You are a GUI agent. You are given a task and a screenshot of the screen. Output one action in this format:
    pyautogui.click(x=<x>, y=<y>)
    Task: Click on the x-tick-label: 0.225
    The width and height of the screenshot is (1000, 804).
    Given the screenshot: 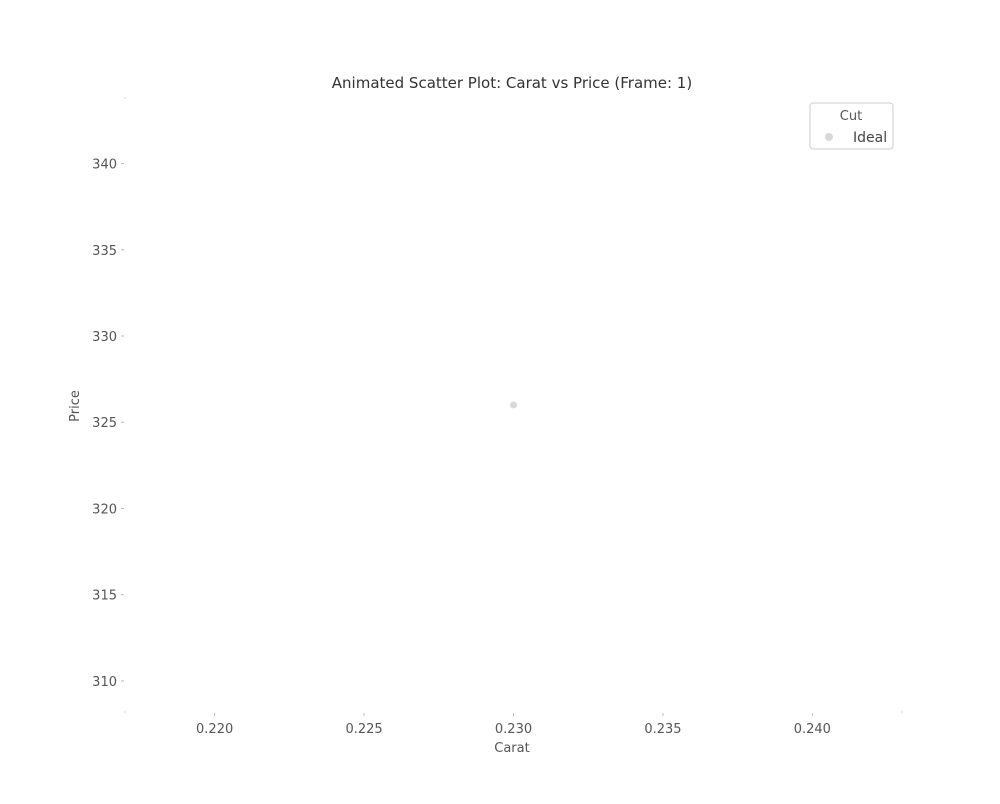 What is the action you would take?
    pyautogui.click(x=363, y=729)
    